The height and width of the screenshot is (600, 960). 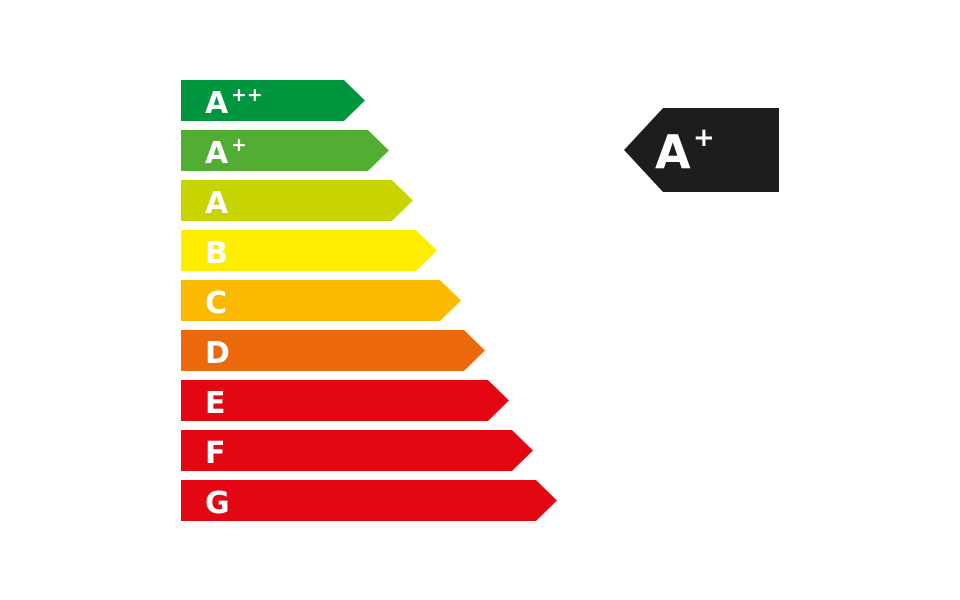 What do you see at coordinates (216, 253) in the screenshot?
I see `class-letter: B` at bounding box center [216, 253].